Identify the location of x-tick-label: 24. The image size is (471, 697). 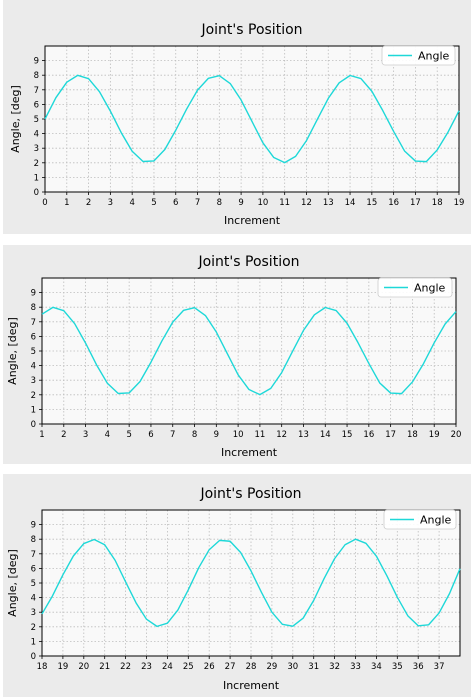
(167, 667).